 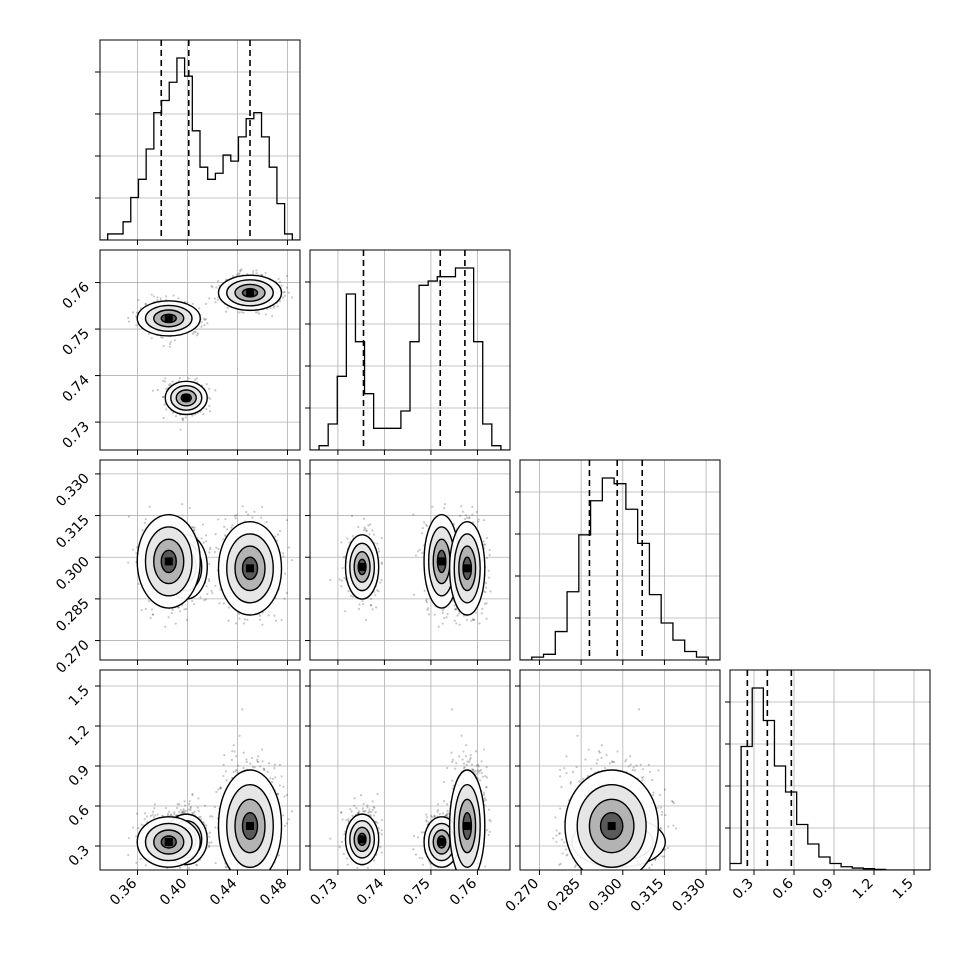 I want to click on panel-3-0: 0.36 0.40 0.44 0.480.30.60.91.21.5, so click(x=183, y=789).